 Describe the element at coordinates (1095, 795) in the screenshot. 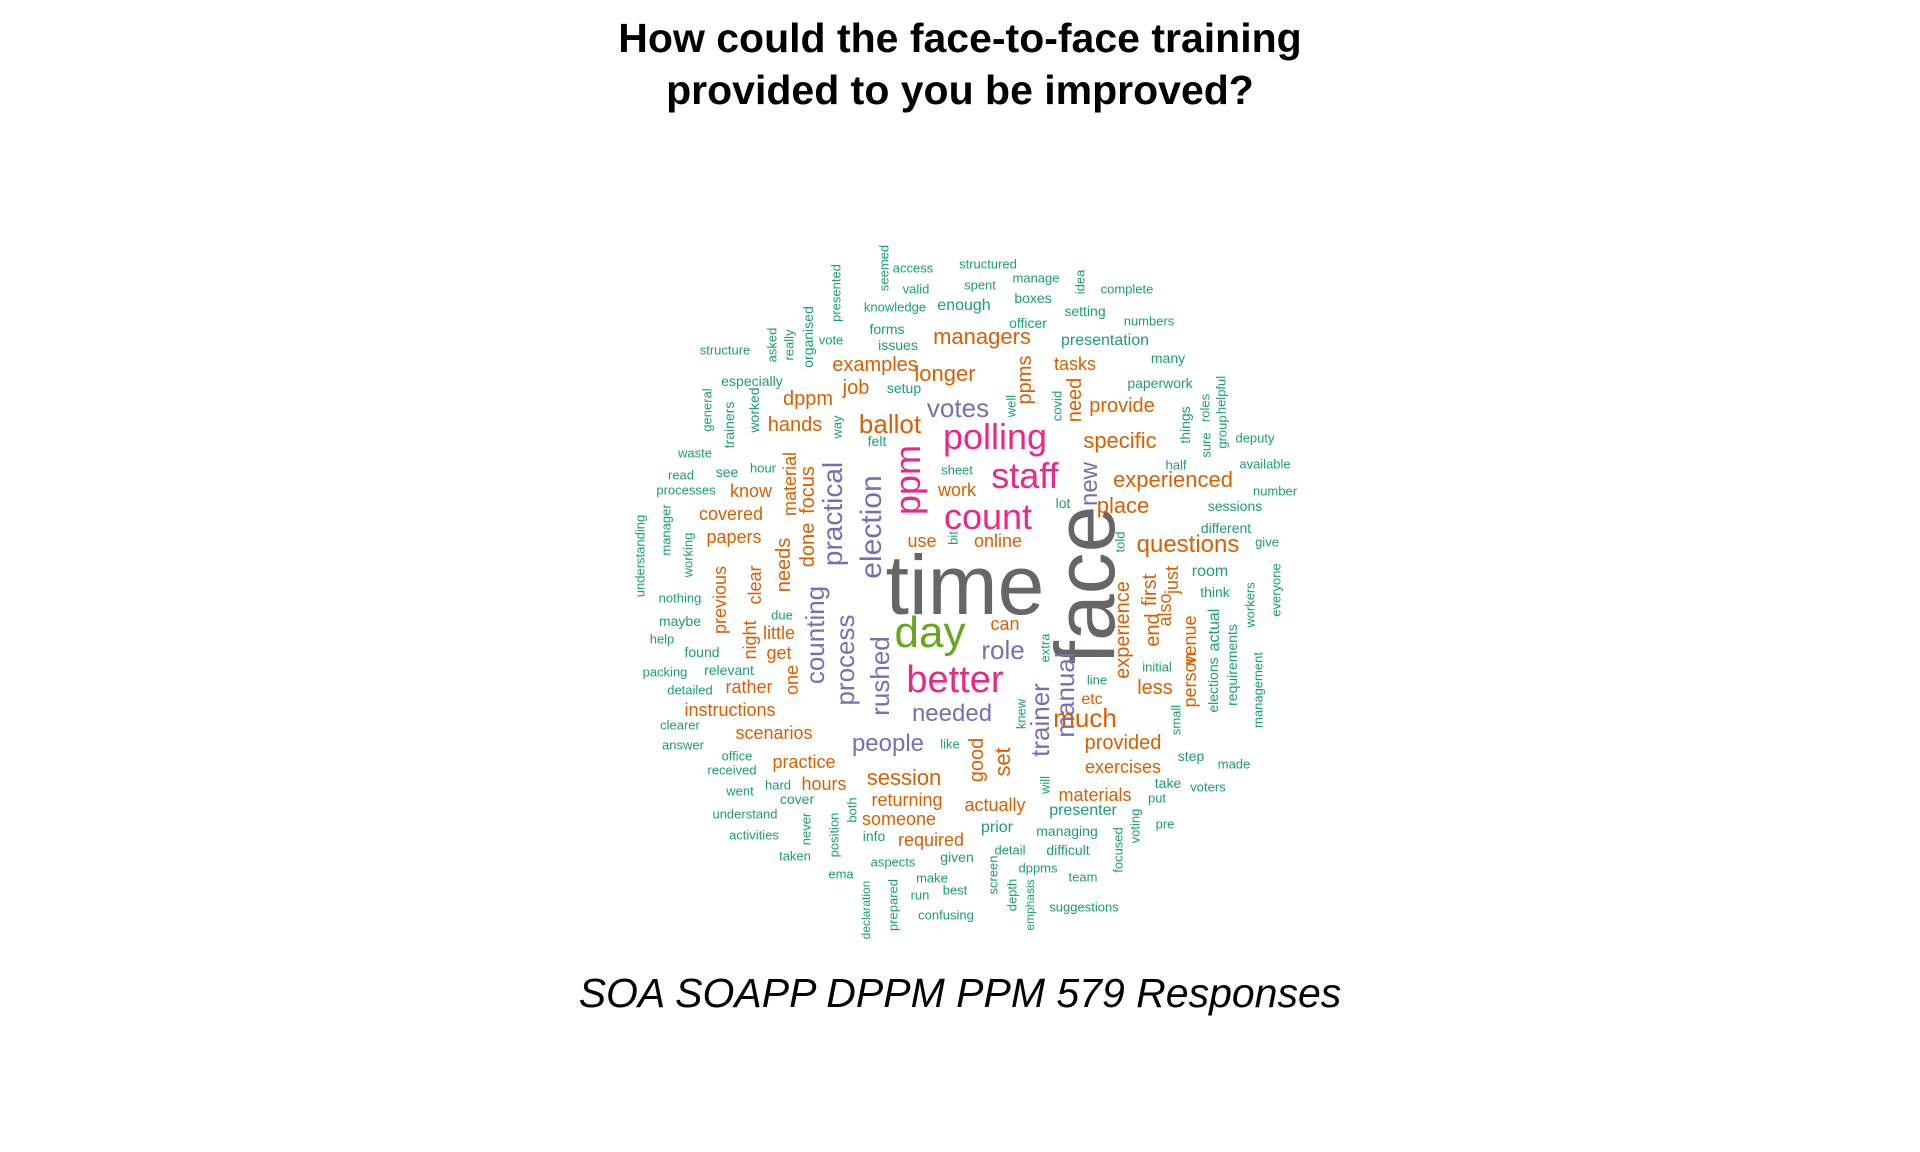

I see `word-materials: materials` at that location.